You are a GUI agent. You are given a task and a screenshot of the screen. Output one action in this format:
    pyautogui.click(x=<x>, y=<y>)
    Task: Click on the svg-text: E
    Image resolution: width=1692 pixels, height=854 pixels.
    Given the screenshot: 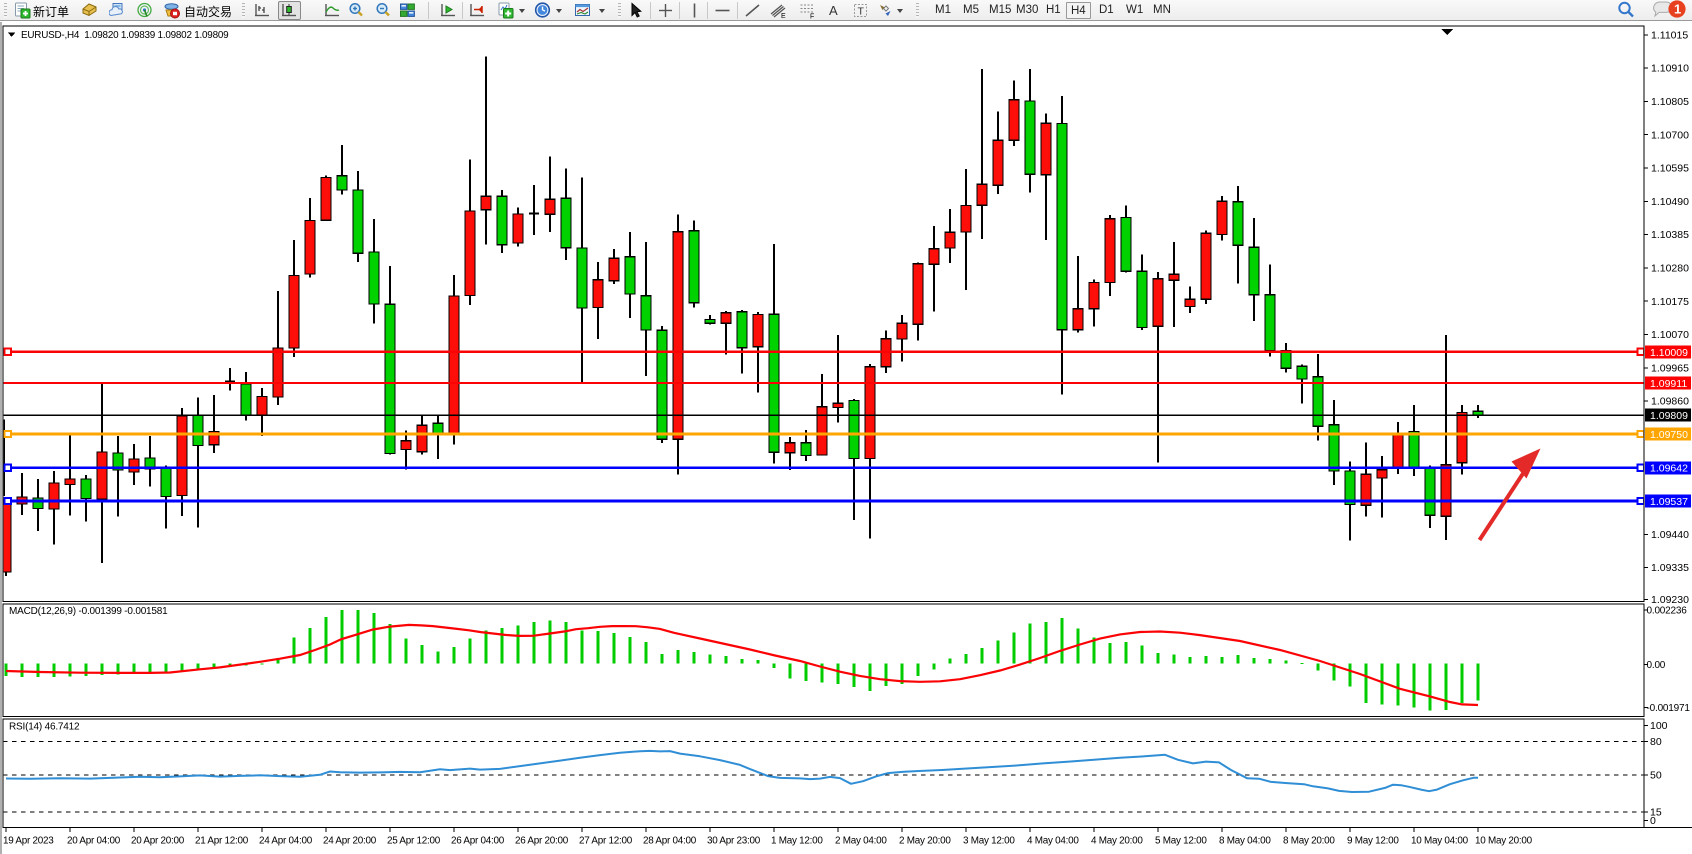 What is the action you would take?
    pyautogui.click(x=783, y=16)
    